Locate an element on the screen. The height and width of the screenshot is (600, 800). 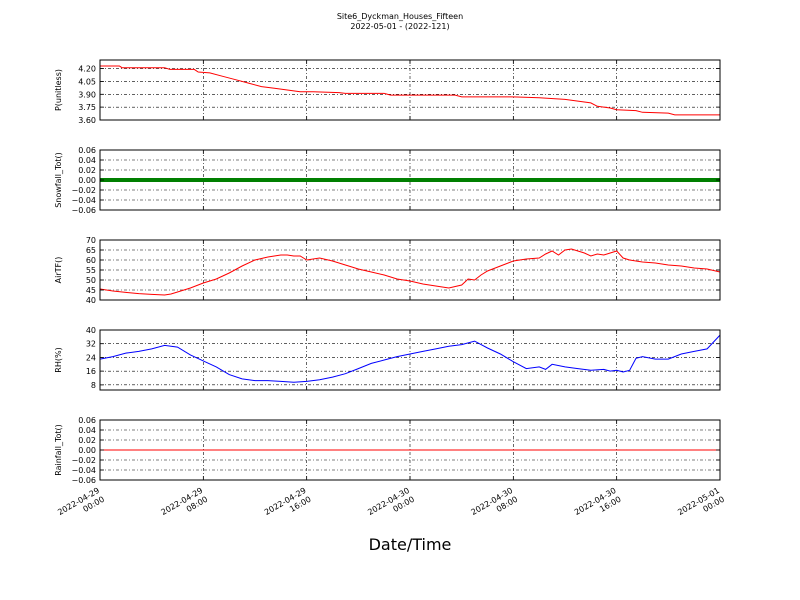
y-tick-label: 50 is located at coordinates (91, 280).